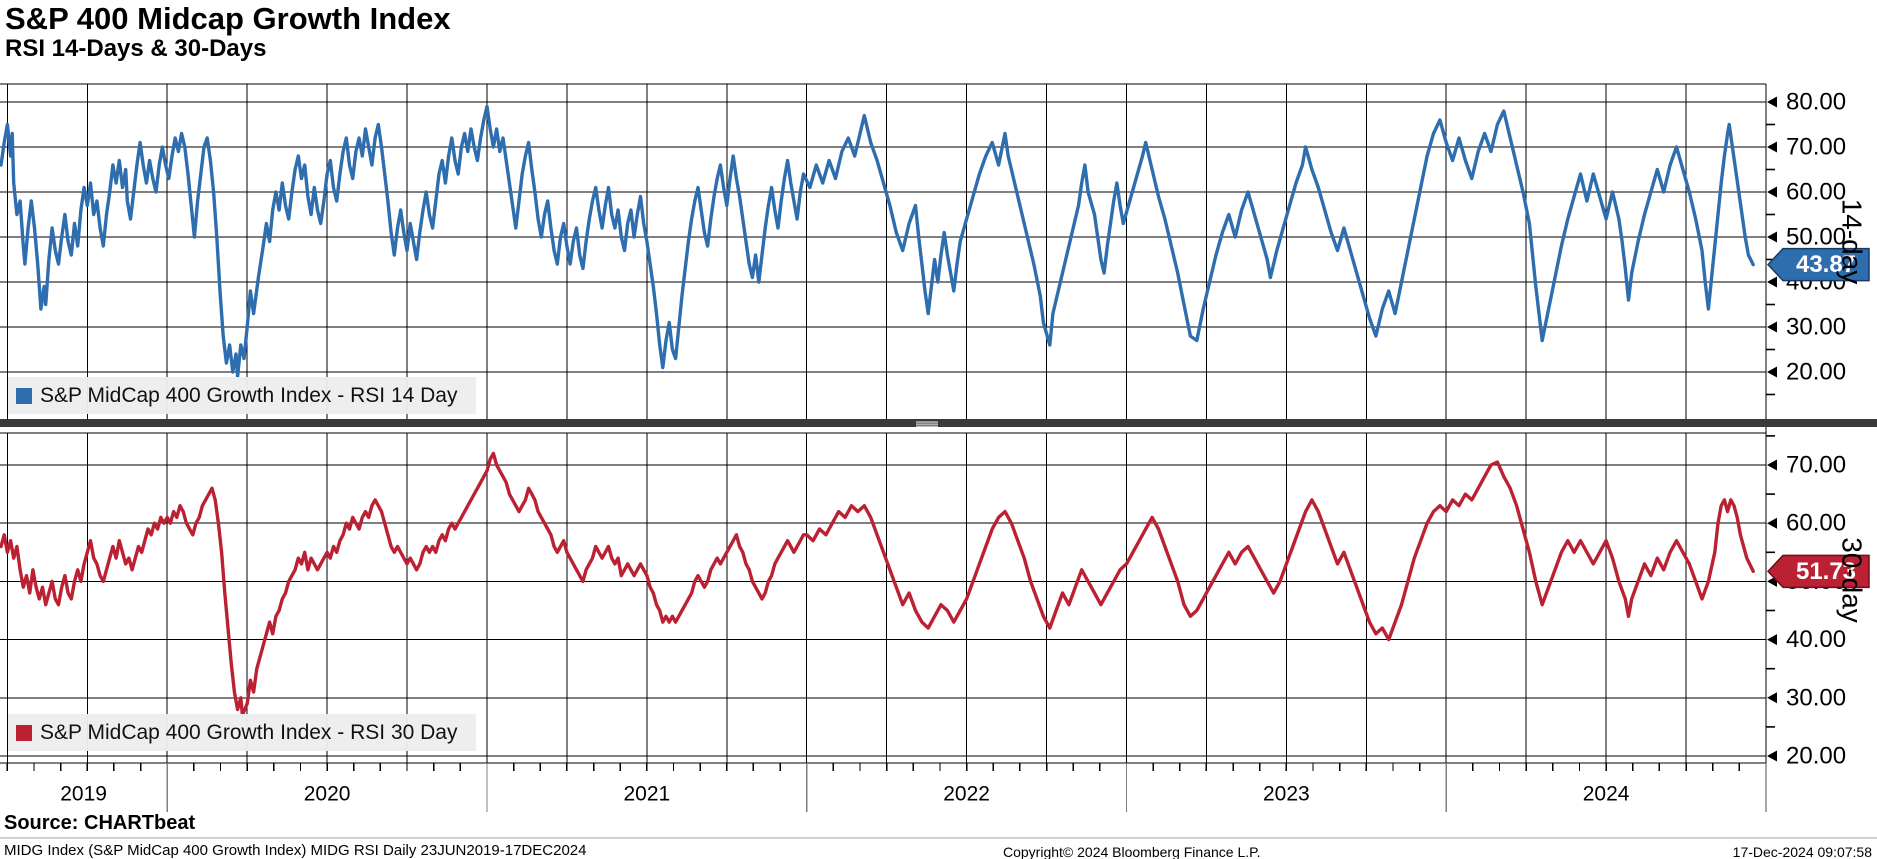 The width and height of the screenshot is (1877, 859). I want to click on year-label: 2021, so click(647, 794).